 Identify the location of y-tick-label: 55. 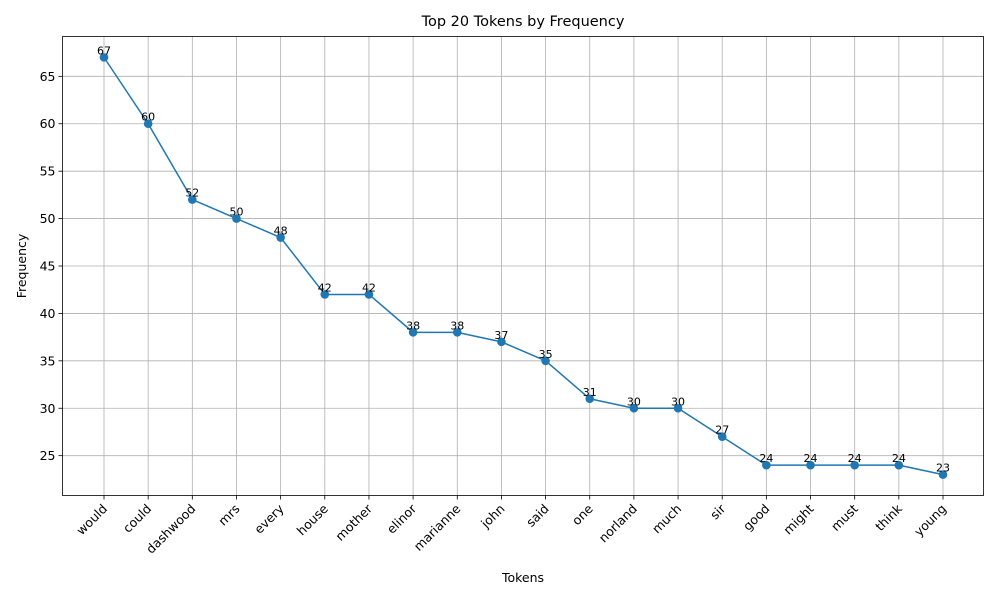
(48, 171).